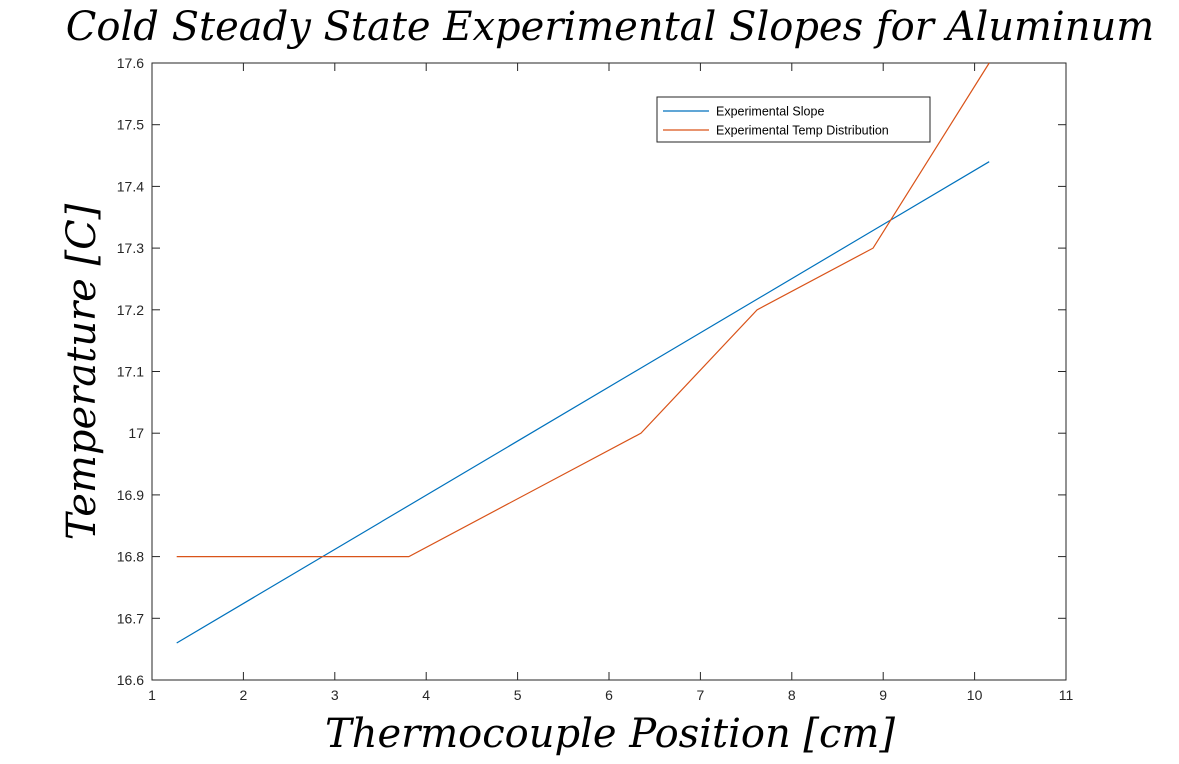 This screenshot has width=1179, height=764. I want to click on y-tick-label: 17.2, so click(130, 310).